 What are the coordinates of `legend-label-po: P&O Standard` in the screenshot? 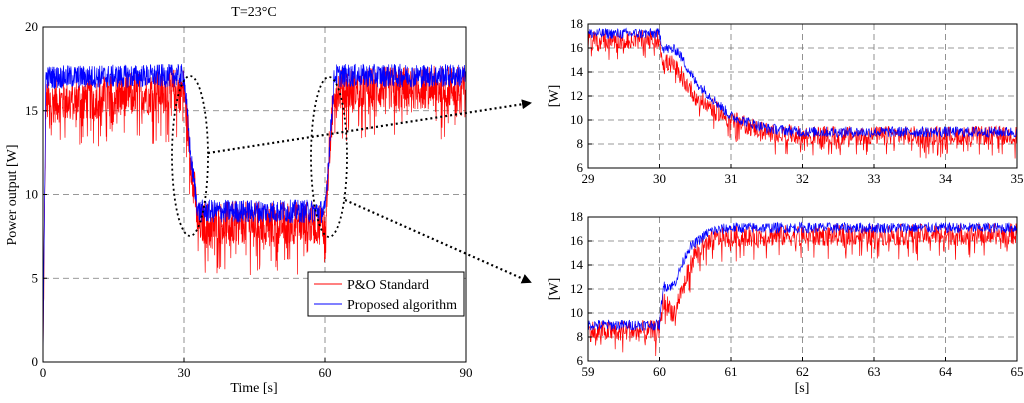 It's located at (388, 285).